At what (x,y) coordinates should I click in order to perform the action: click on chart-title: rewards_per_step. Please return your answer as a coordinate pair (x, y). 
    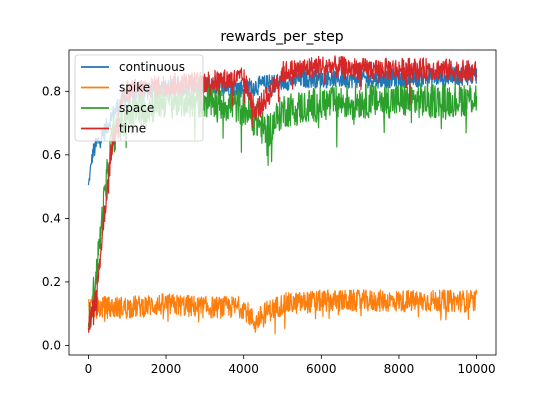
    Looking at the image, I should click on (281, 37).